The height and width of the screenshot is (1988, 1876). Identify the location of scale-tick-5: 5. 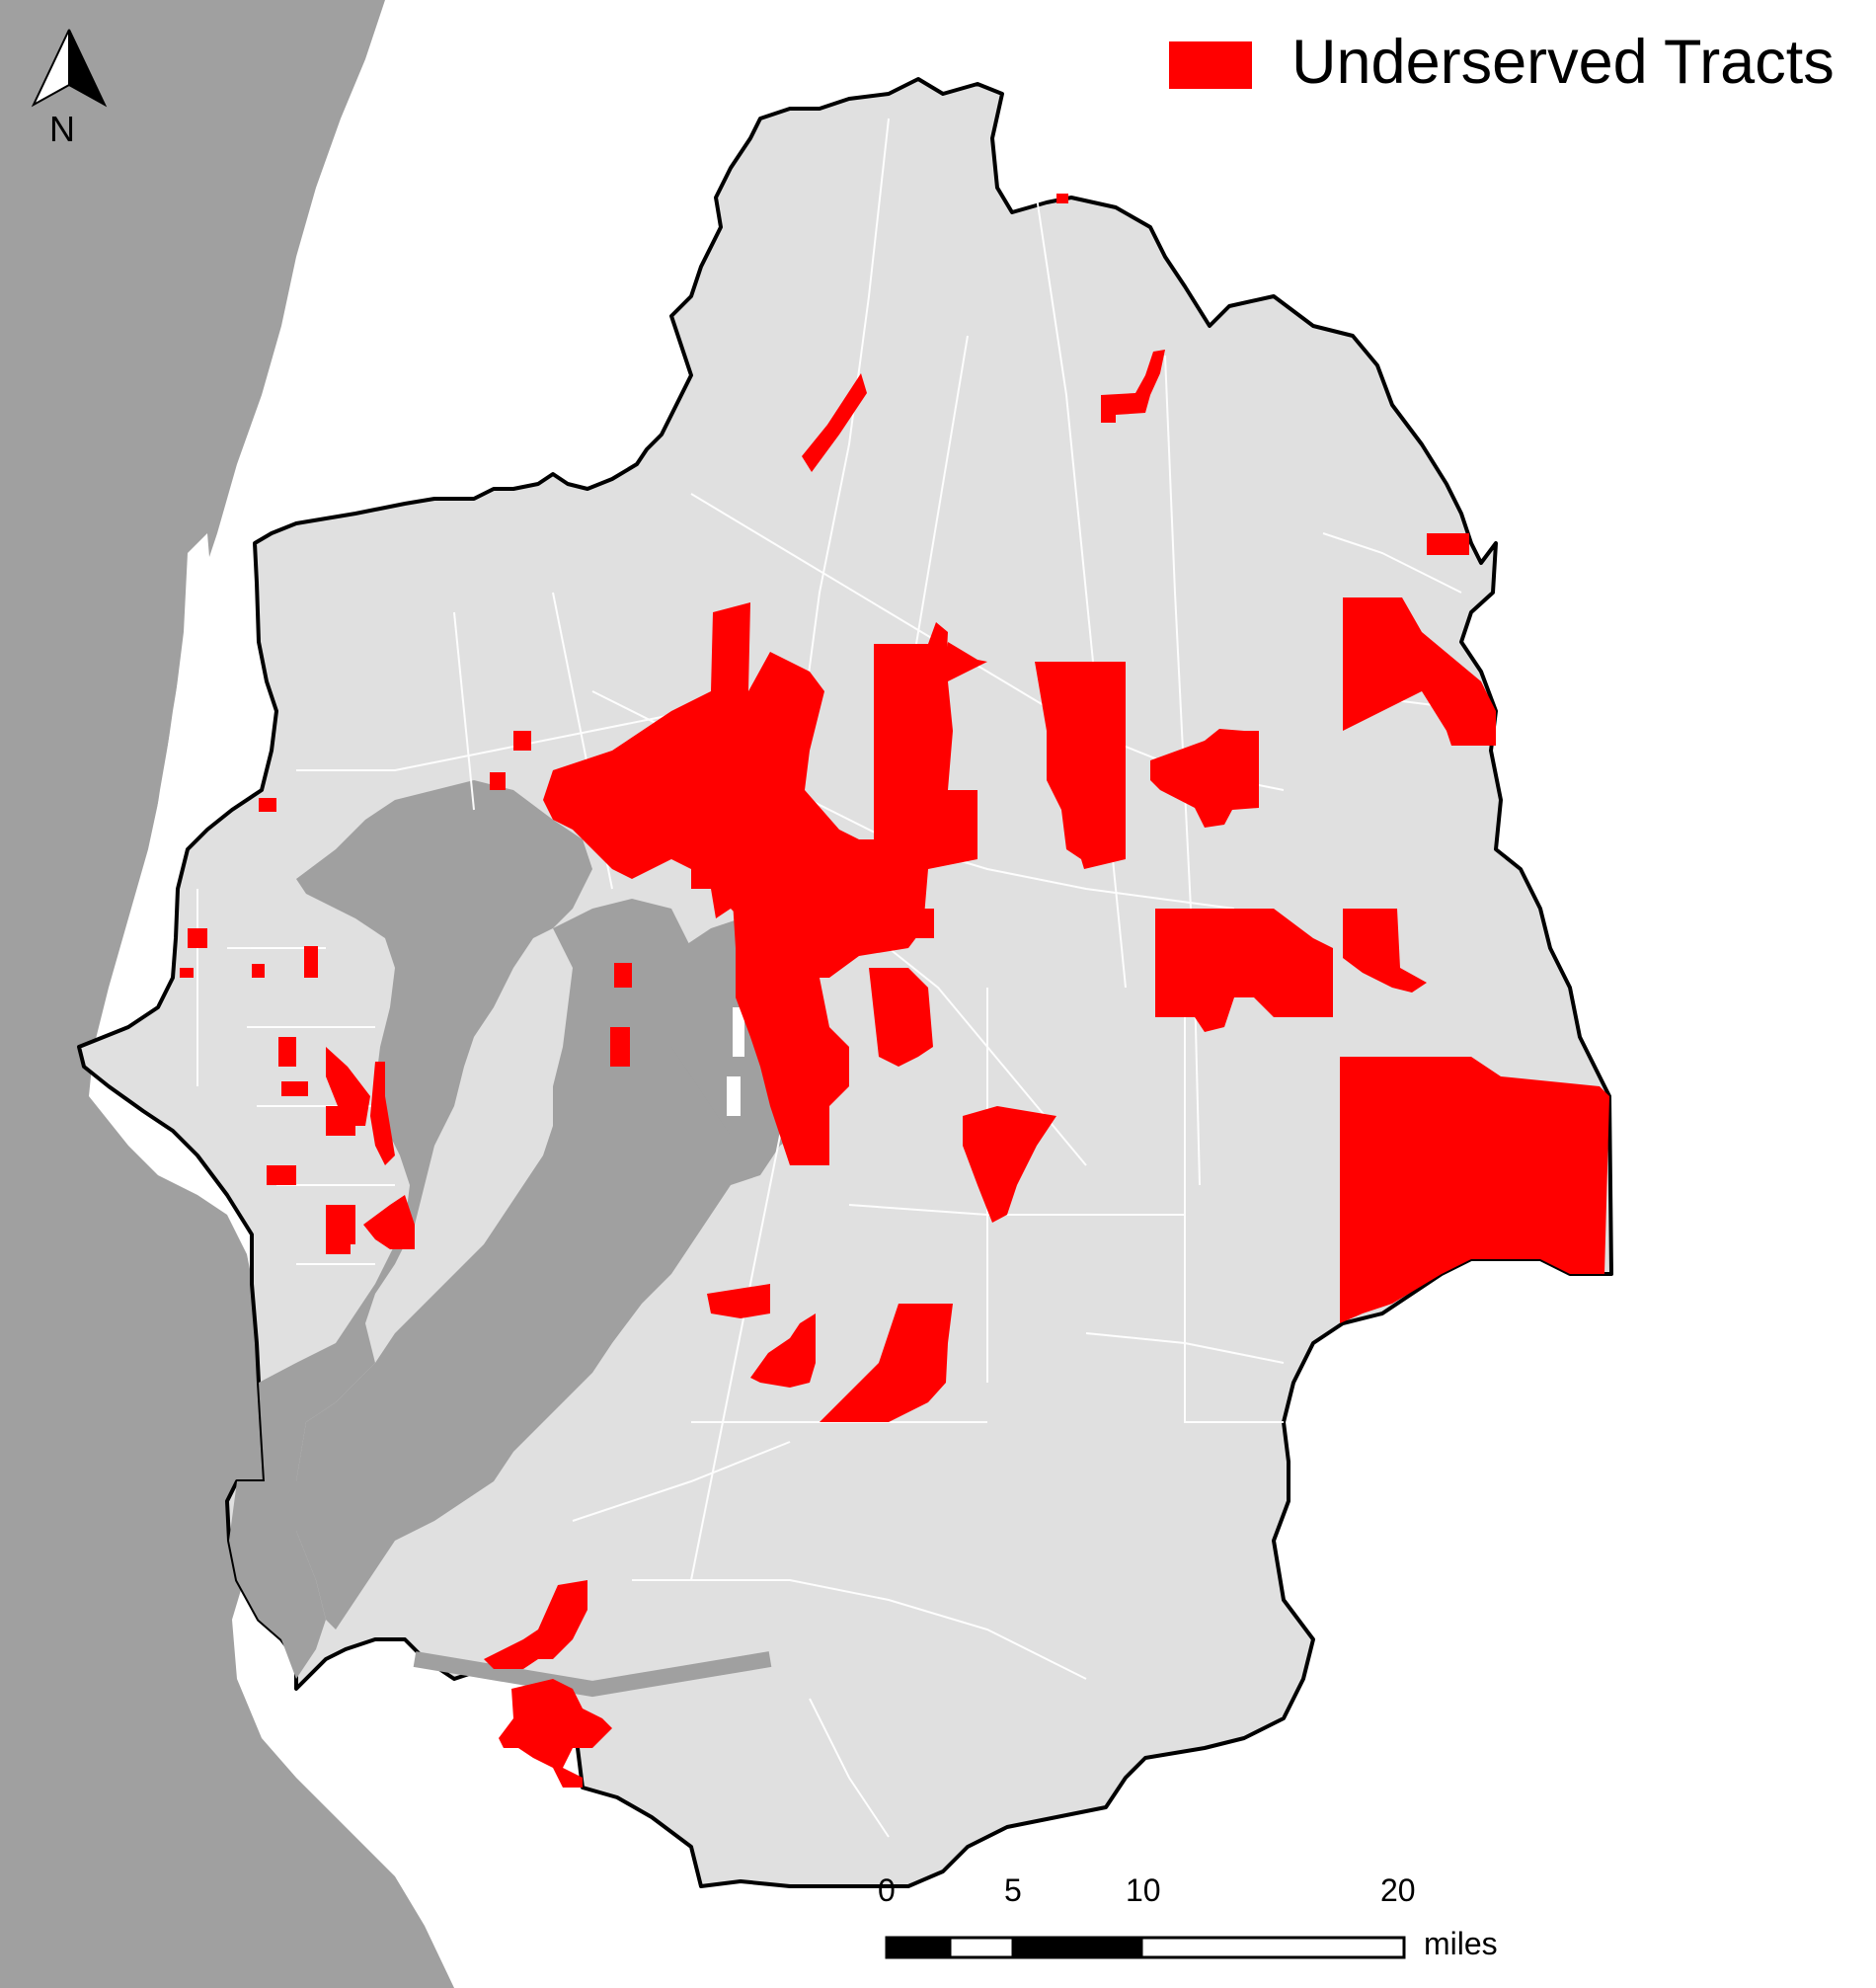
(1013, 1890).